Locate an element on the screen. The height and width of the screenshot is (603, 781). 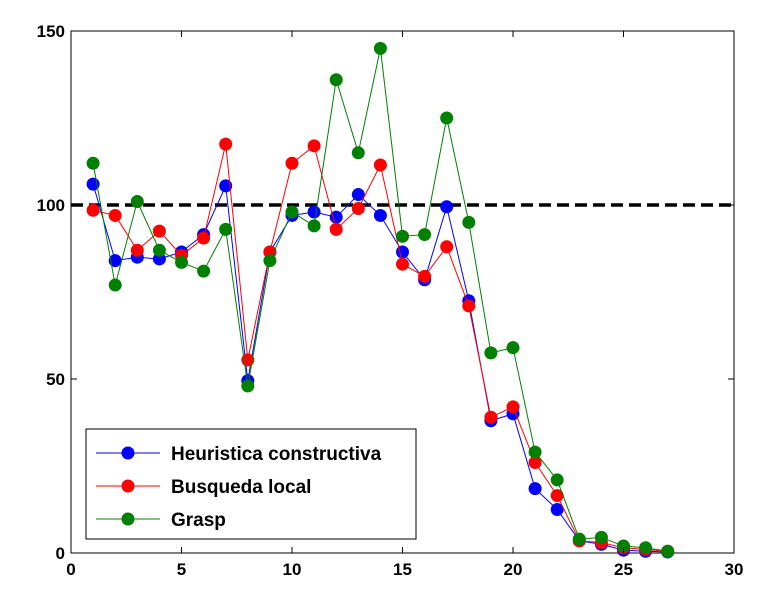
legend-box is located at coordinates (251, 484).